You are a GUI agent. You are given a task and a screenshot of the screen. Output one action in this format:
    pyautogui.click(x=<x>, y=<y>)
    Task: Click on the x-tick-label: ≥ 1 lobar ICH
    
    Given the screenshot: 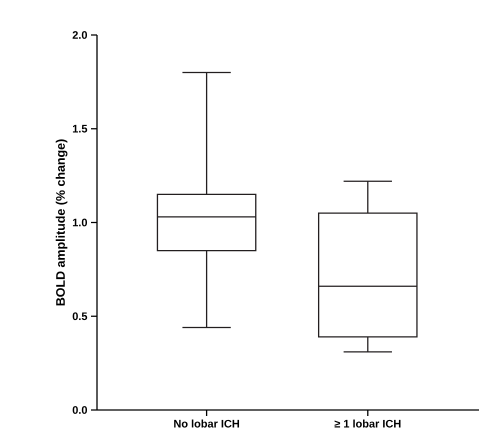 What is the action you would take?
    pyautogui.click(x=367, y=424)
    